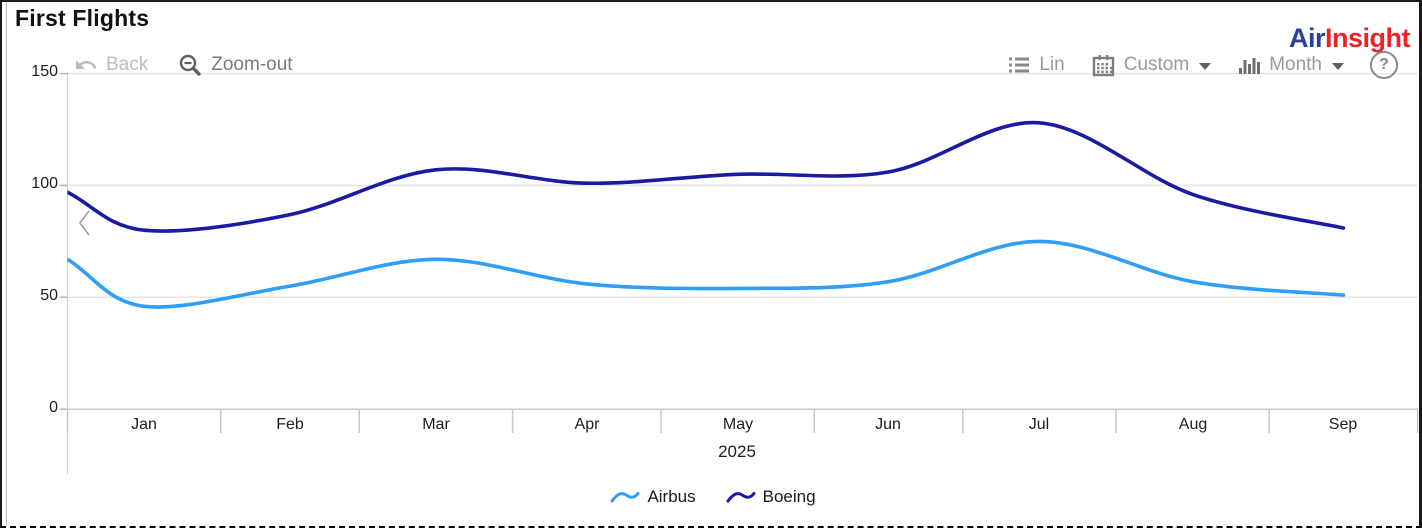 The image size is (1422, 528). I want to click on x-tick-label: Feb, so click(290, 424).